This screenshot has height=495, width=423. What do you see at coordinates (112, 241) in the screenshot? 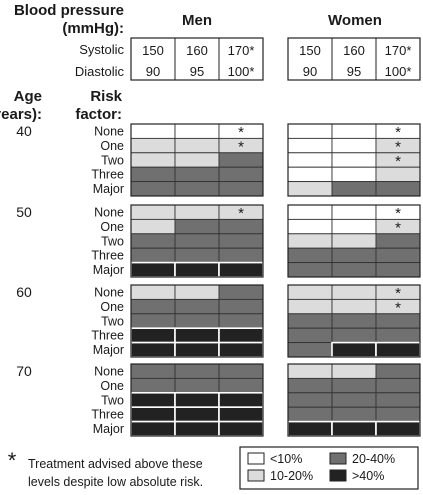
I see `risk-factor-label: Two` at bounding box center [112, 241].